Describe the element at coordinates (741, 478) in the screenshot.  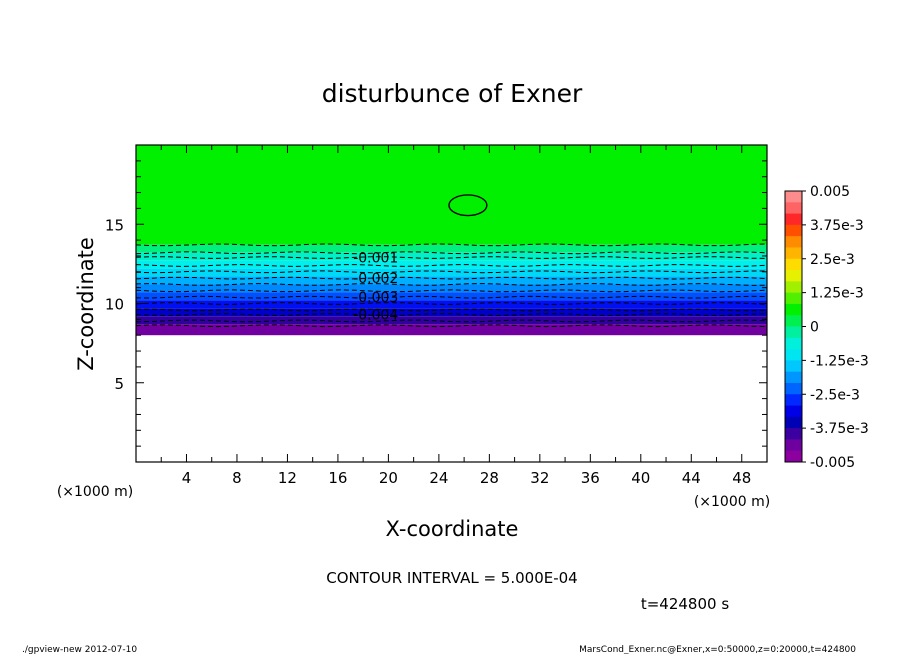
I see `x-tick-label: 48` at that location.